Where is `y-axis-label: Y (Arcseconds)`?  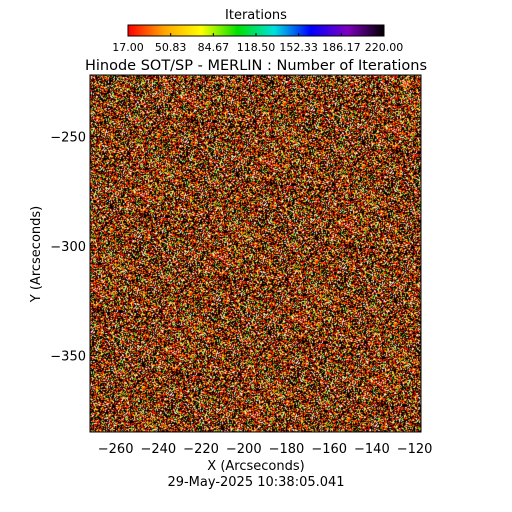 y-axis-label: Y (Arcseconds) is located at coordinates (36, 254).